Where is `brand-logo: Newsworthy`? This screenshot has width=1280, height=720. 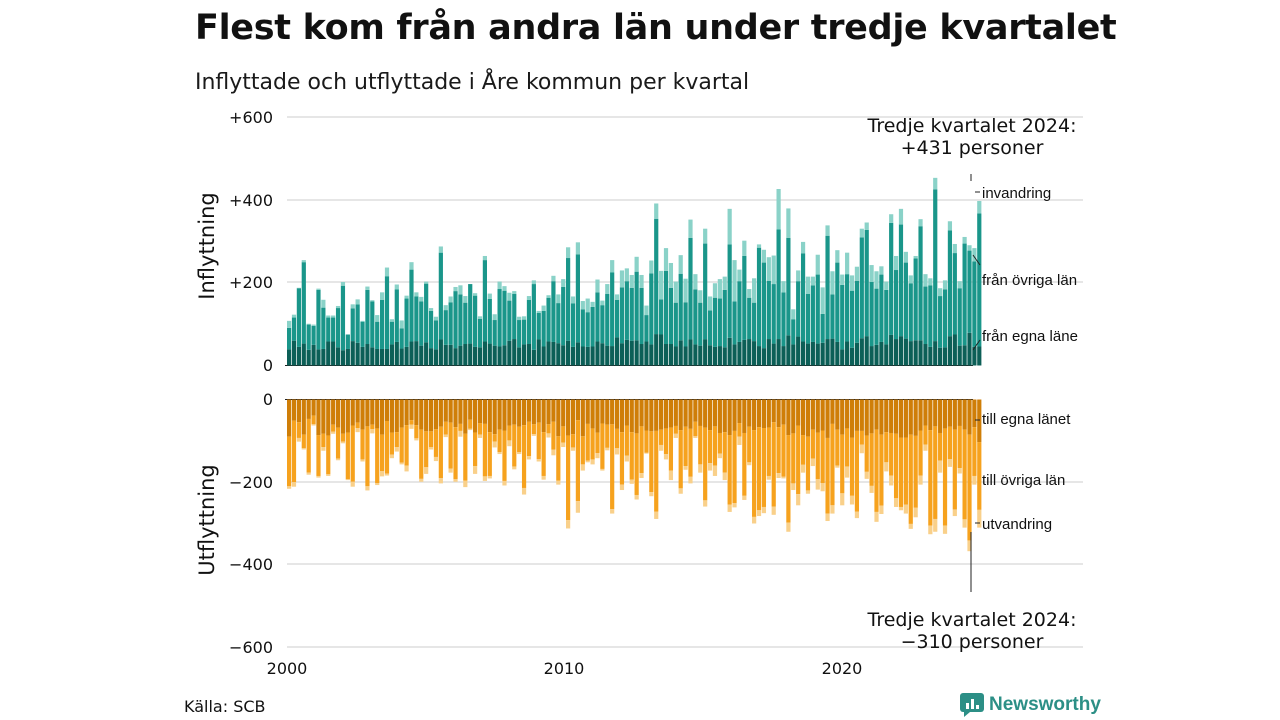 brand-logo: Newsworthy is located at coordinates (1030, 705).